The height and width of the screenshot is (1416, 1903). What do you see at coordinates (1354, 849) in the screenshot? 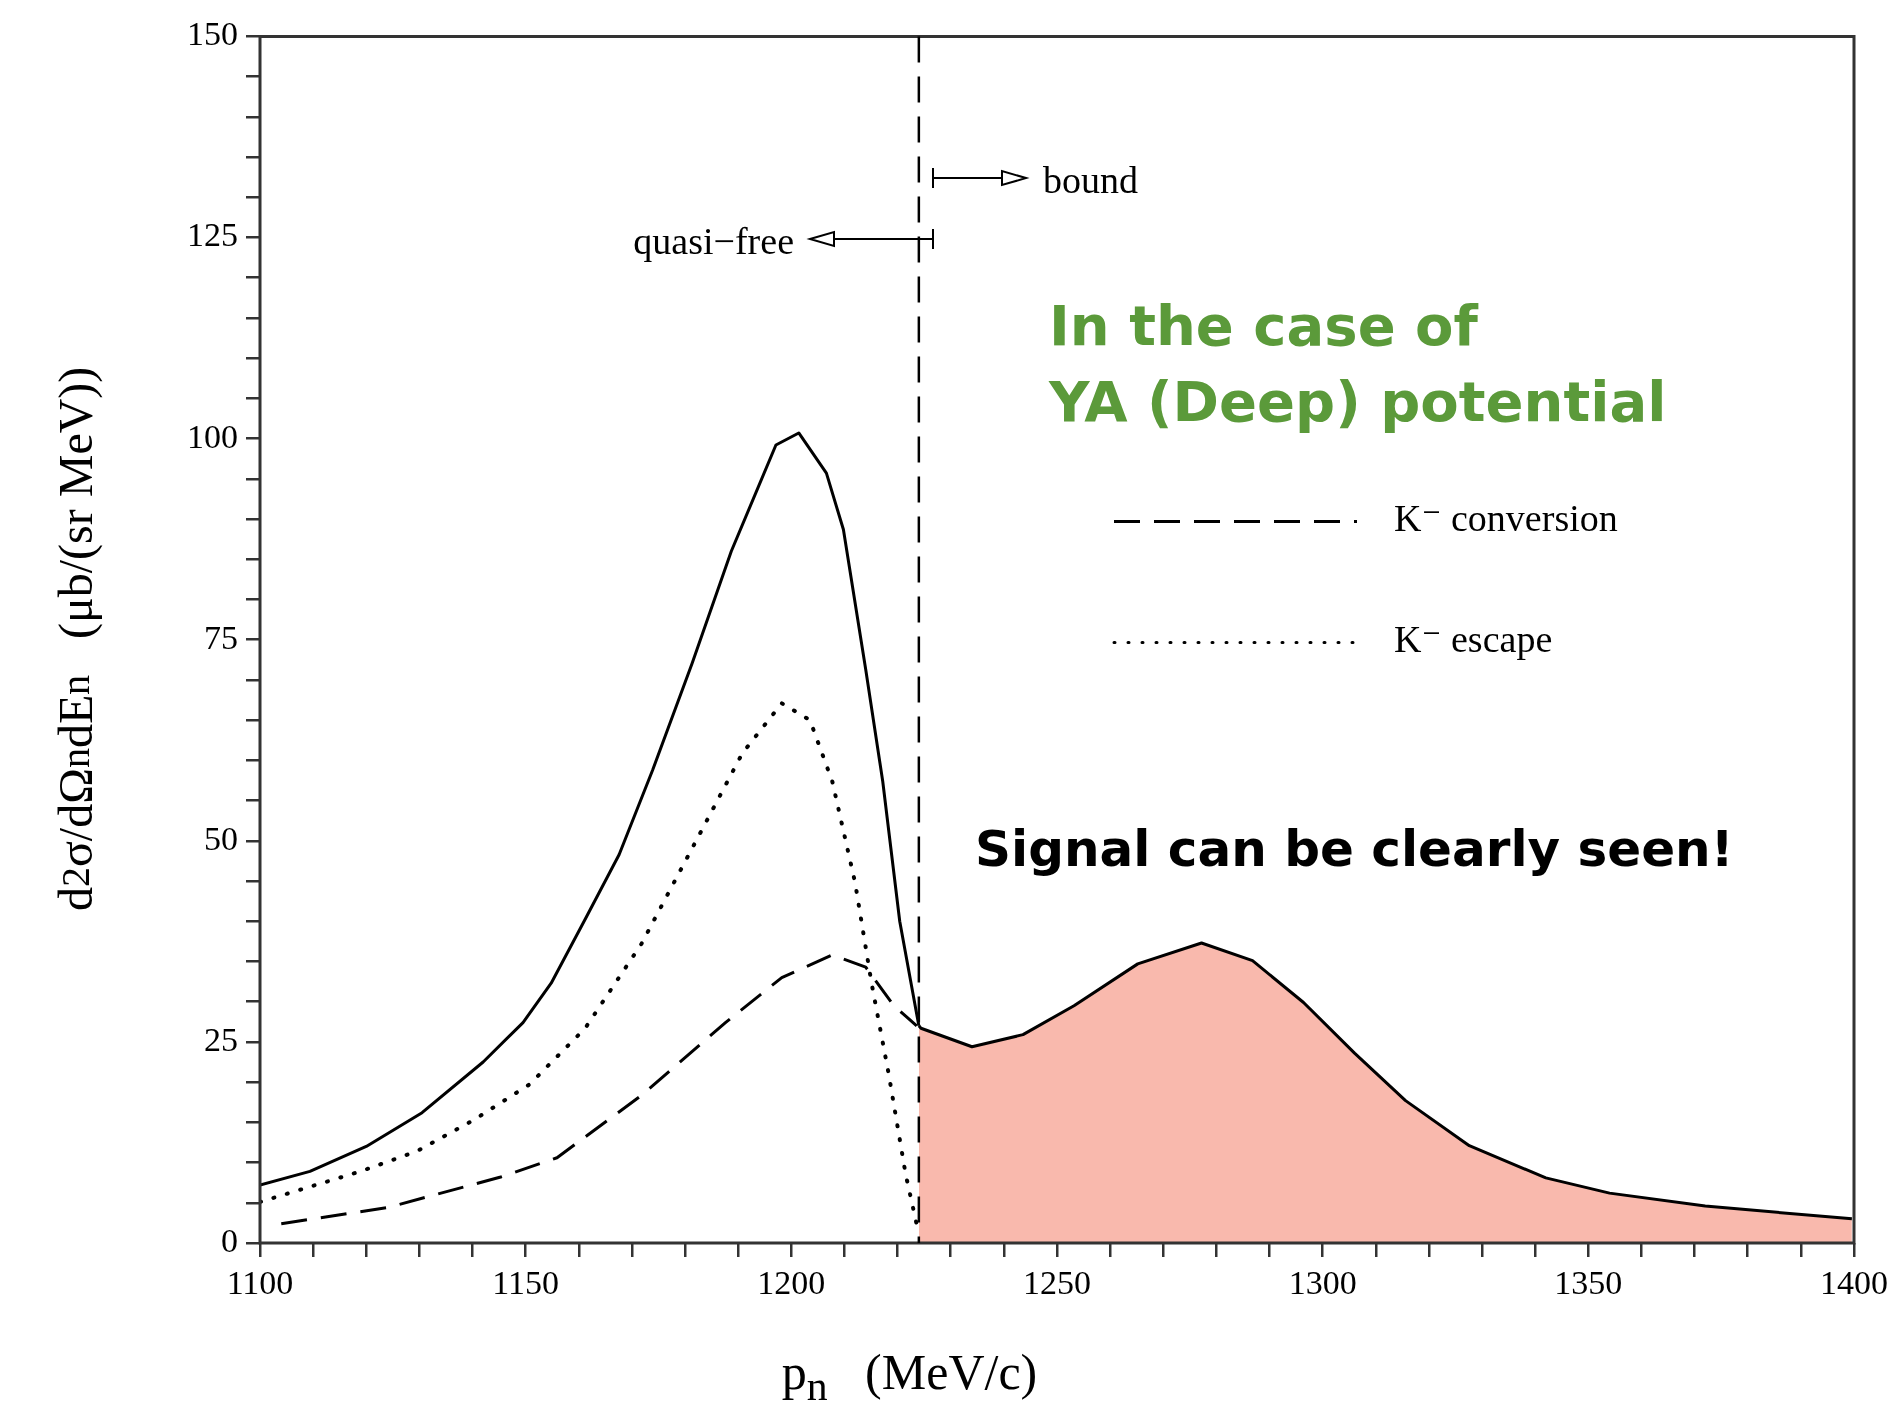
I see `annotation: Signal can be clearly seen!` at bounding box center [1354, 849].